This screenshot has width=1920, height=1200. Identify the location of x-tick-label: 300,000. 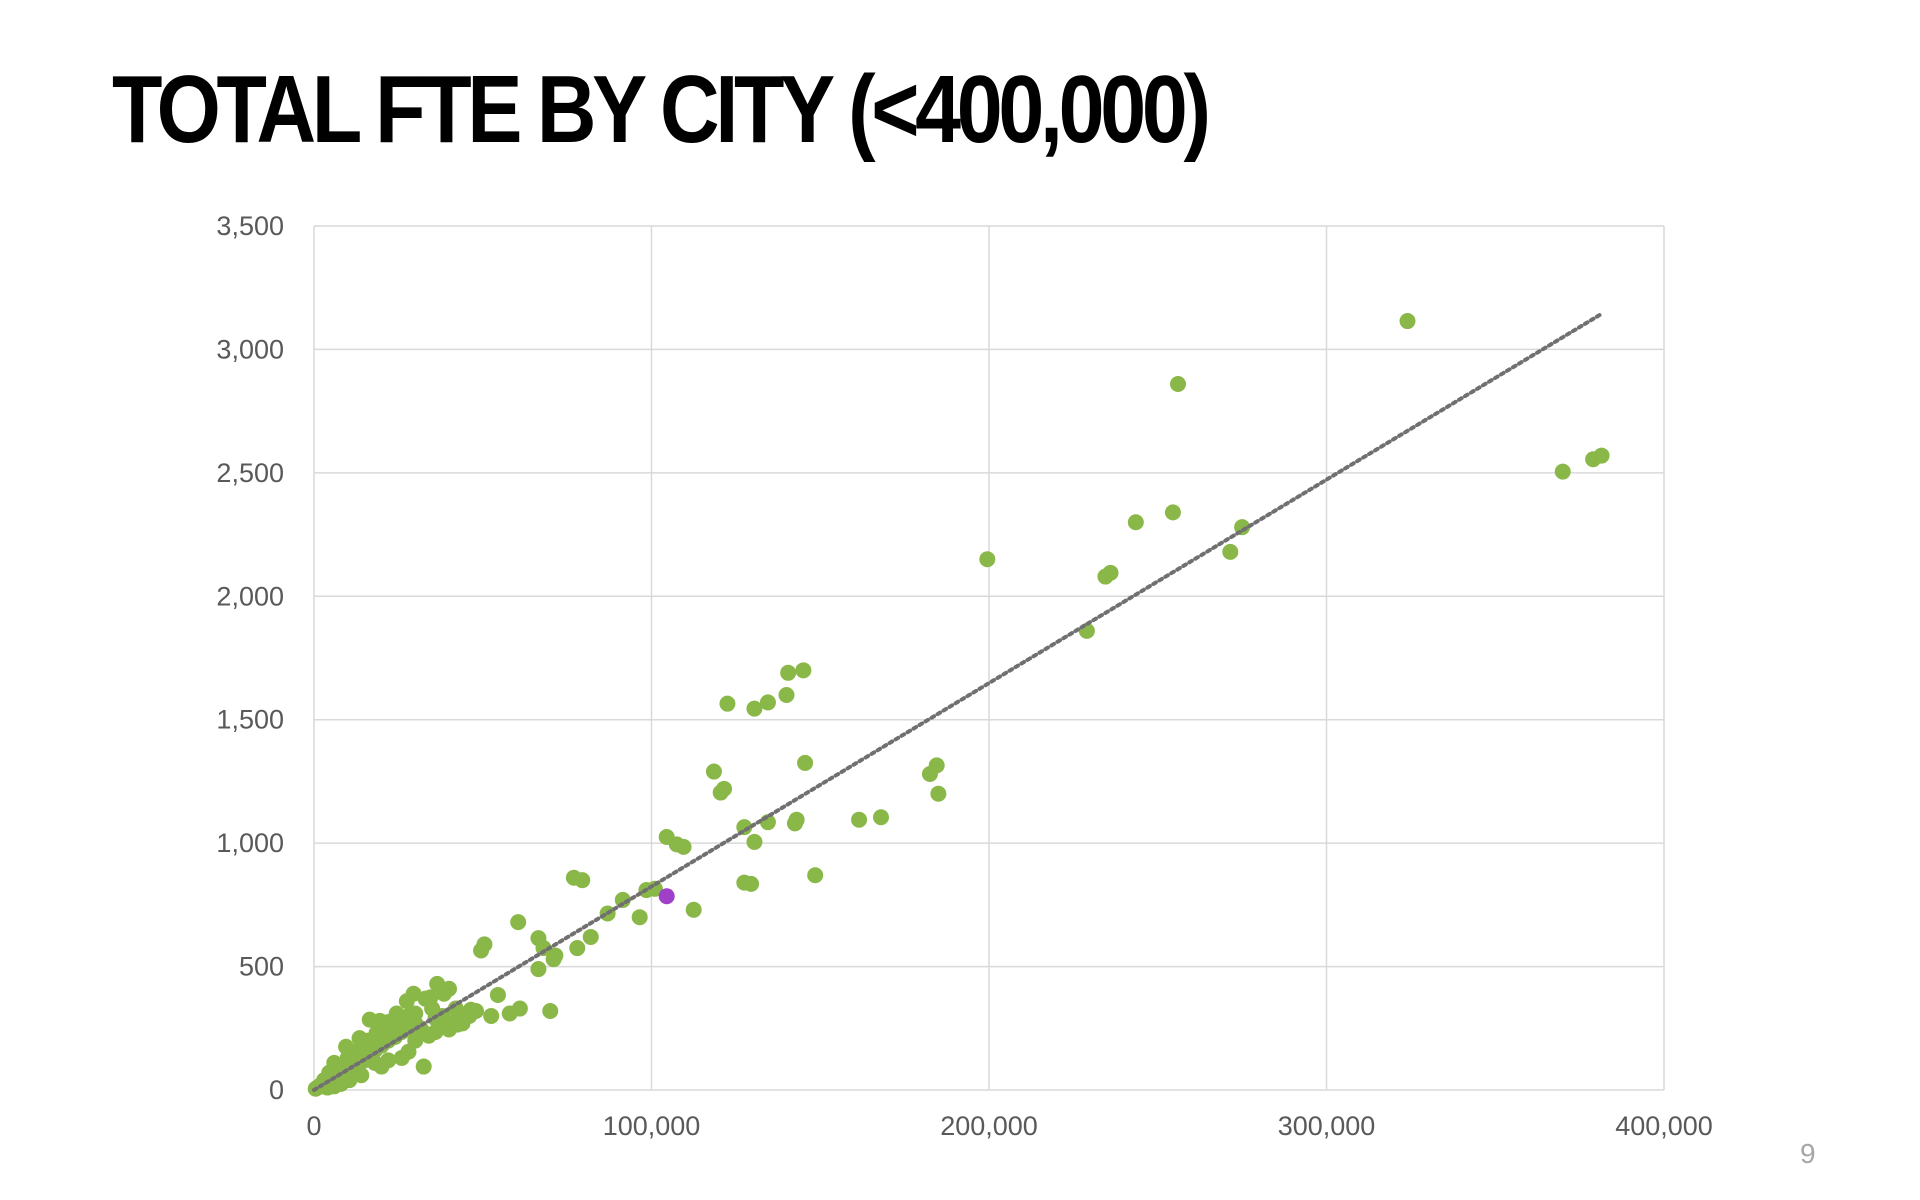
(1327, 1126).